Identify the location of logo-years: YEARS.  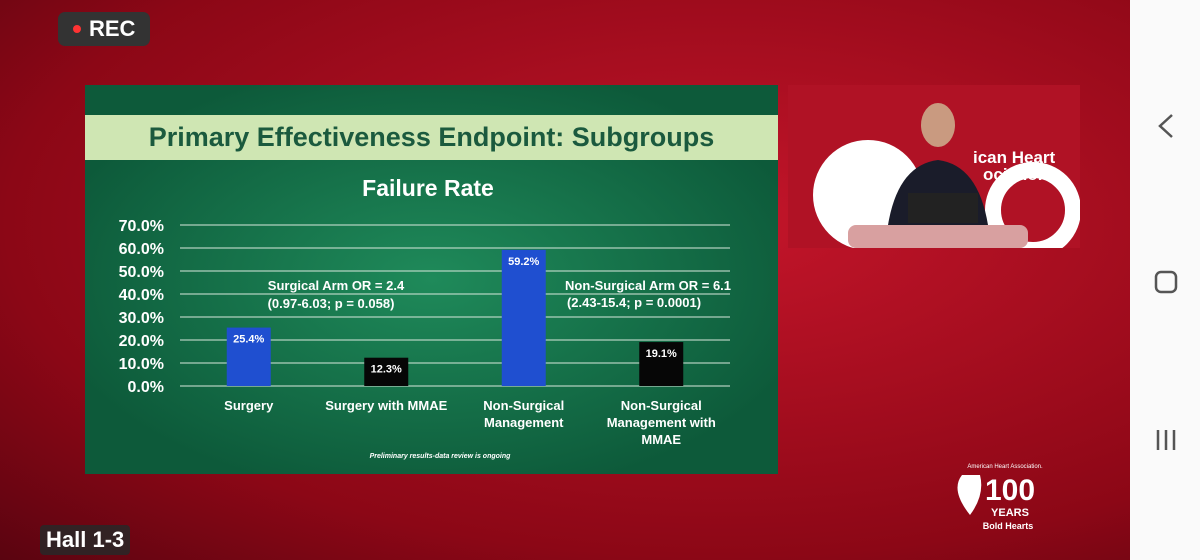
(1010, 513).